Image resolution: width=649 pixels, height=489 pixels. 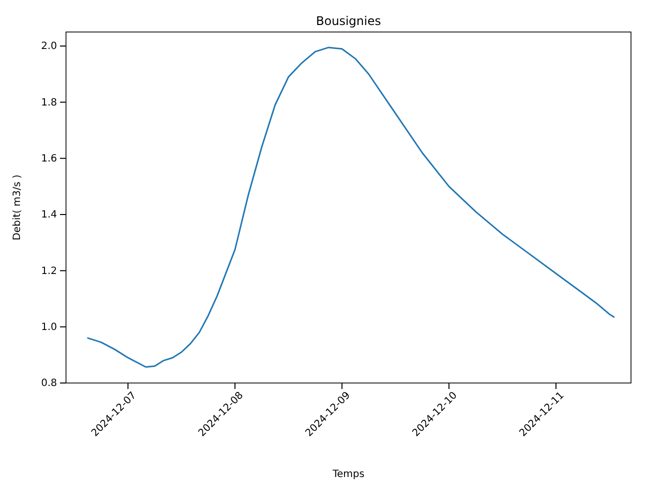 What do you see at coordinates (49, 102) in the screenshot?
I see `y-tick-label: 1.8` at bounding box center [49, 102].